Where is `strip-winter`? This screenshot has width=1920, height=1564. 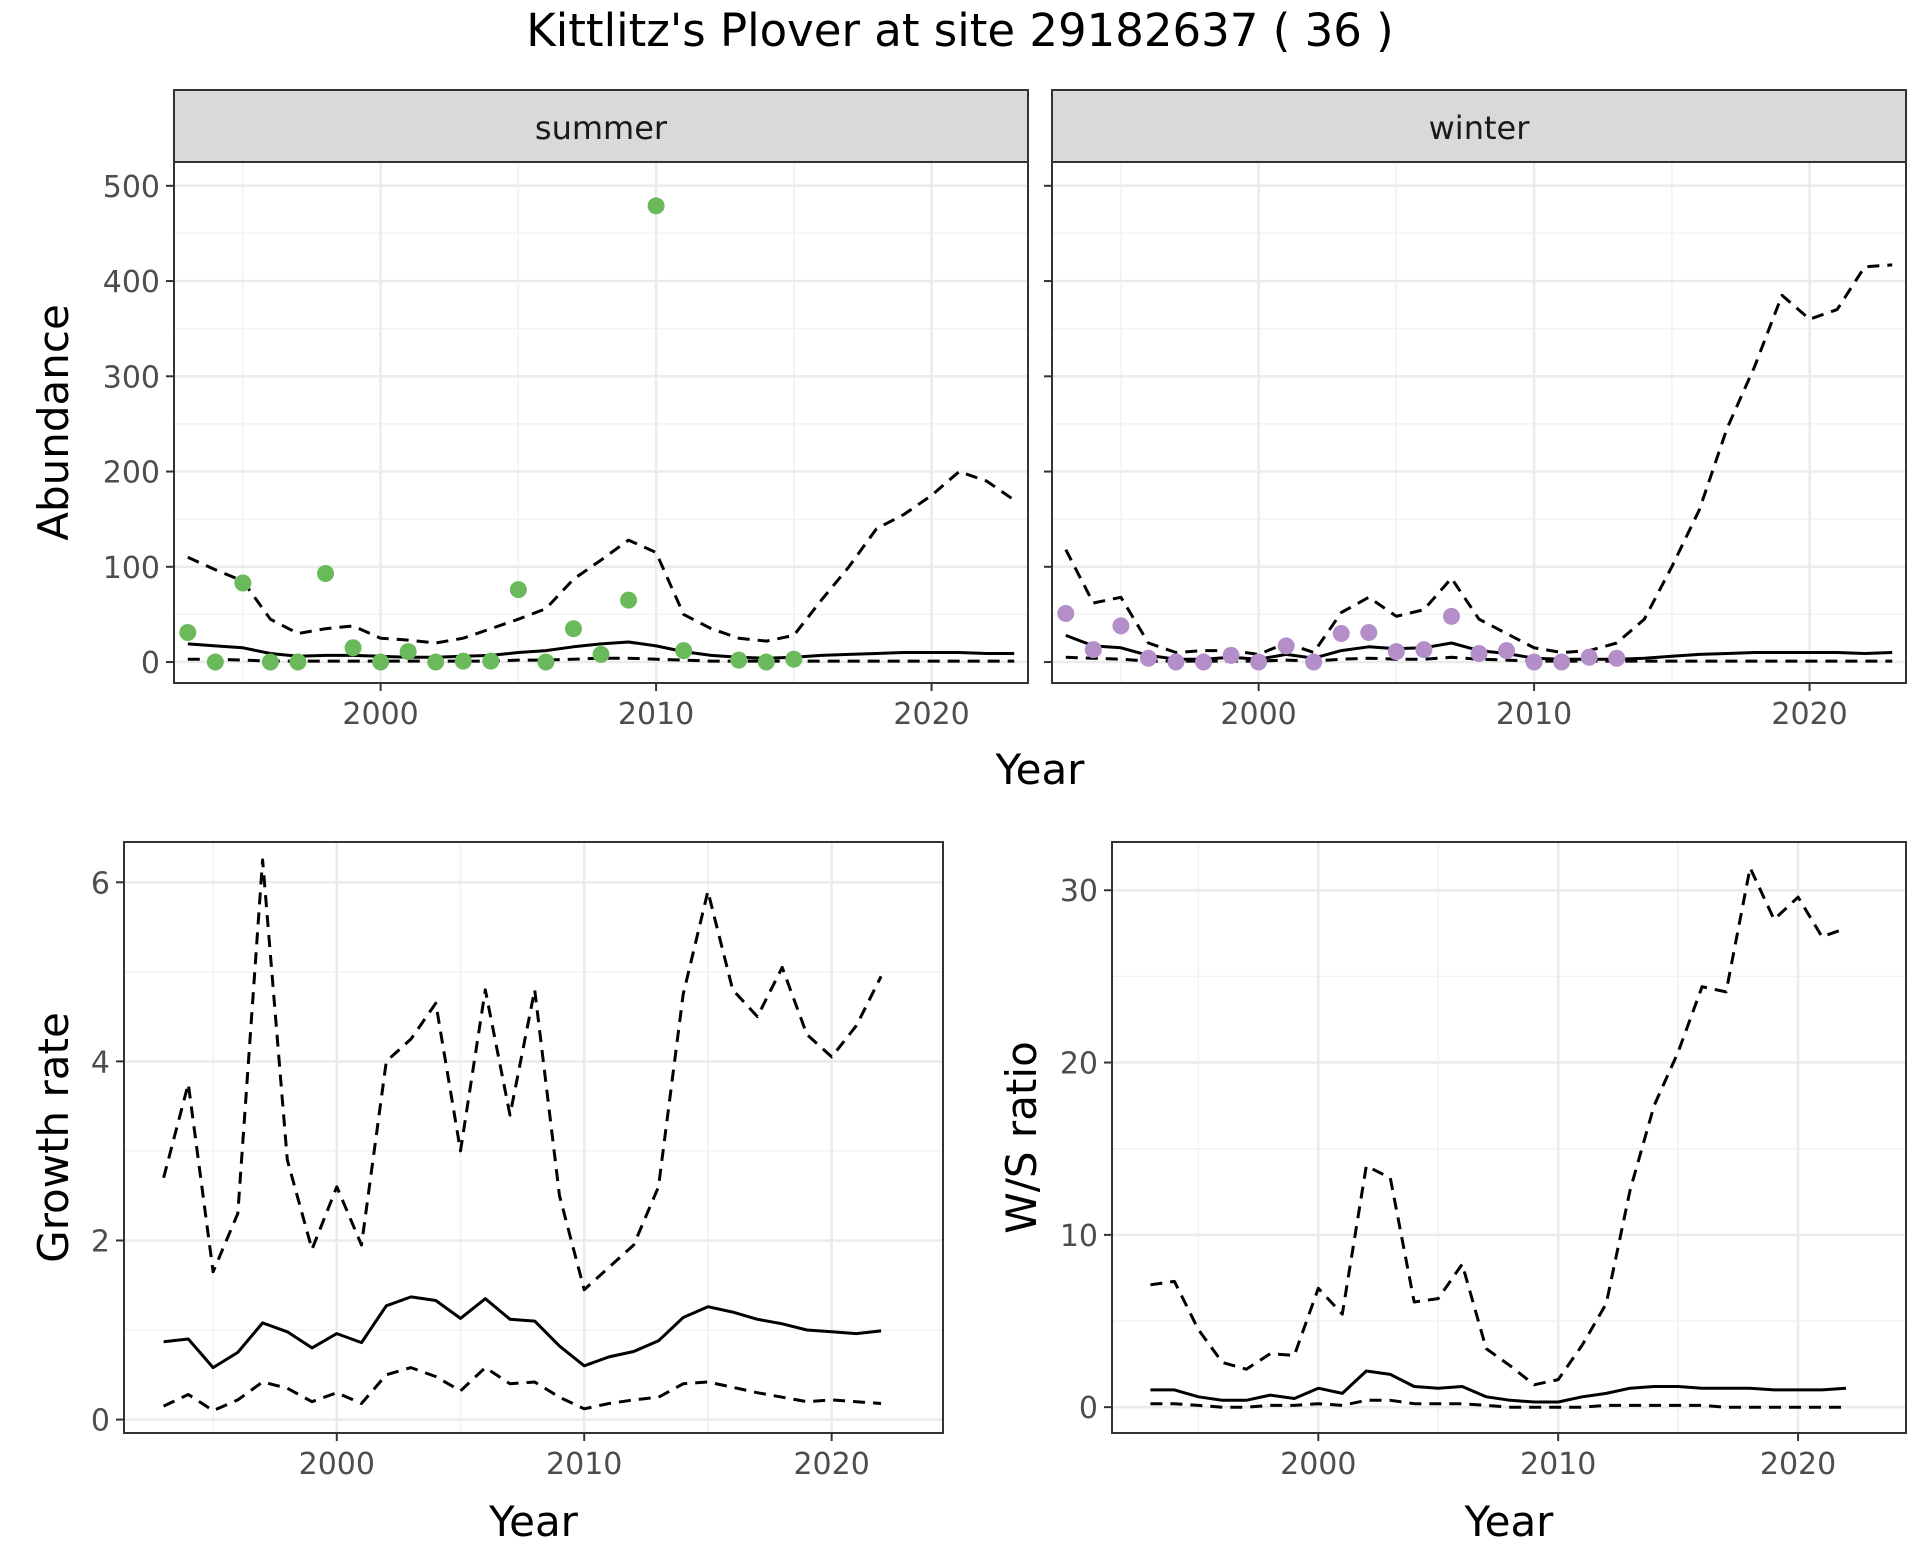 strip-winter is located at coordinates (1479, 126).